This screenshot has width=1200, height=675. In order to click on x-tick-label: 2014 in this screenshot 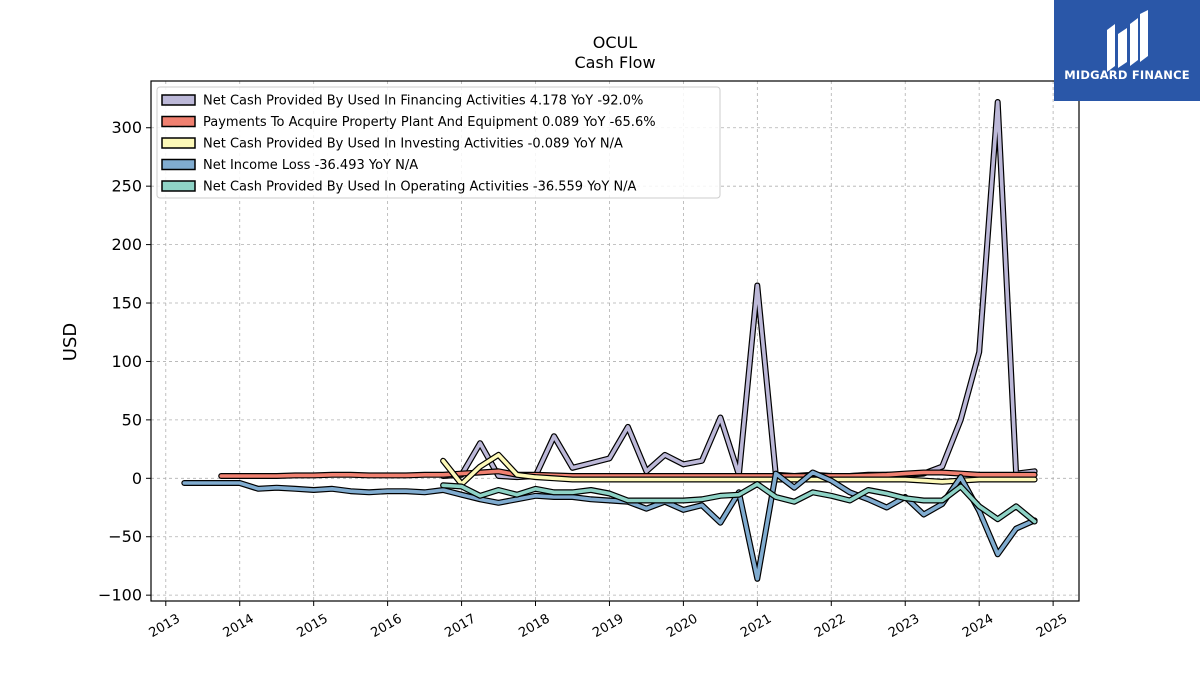, I will do `click(239, 626)`.